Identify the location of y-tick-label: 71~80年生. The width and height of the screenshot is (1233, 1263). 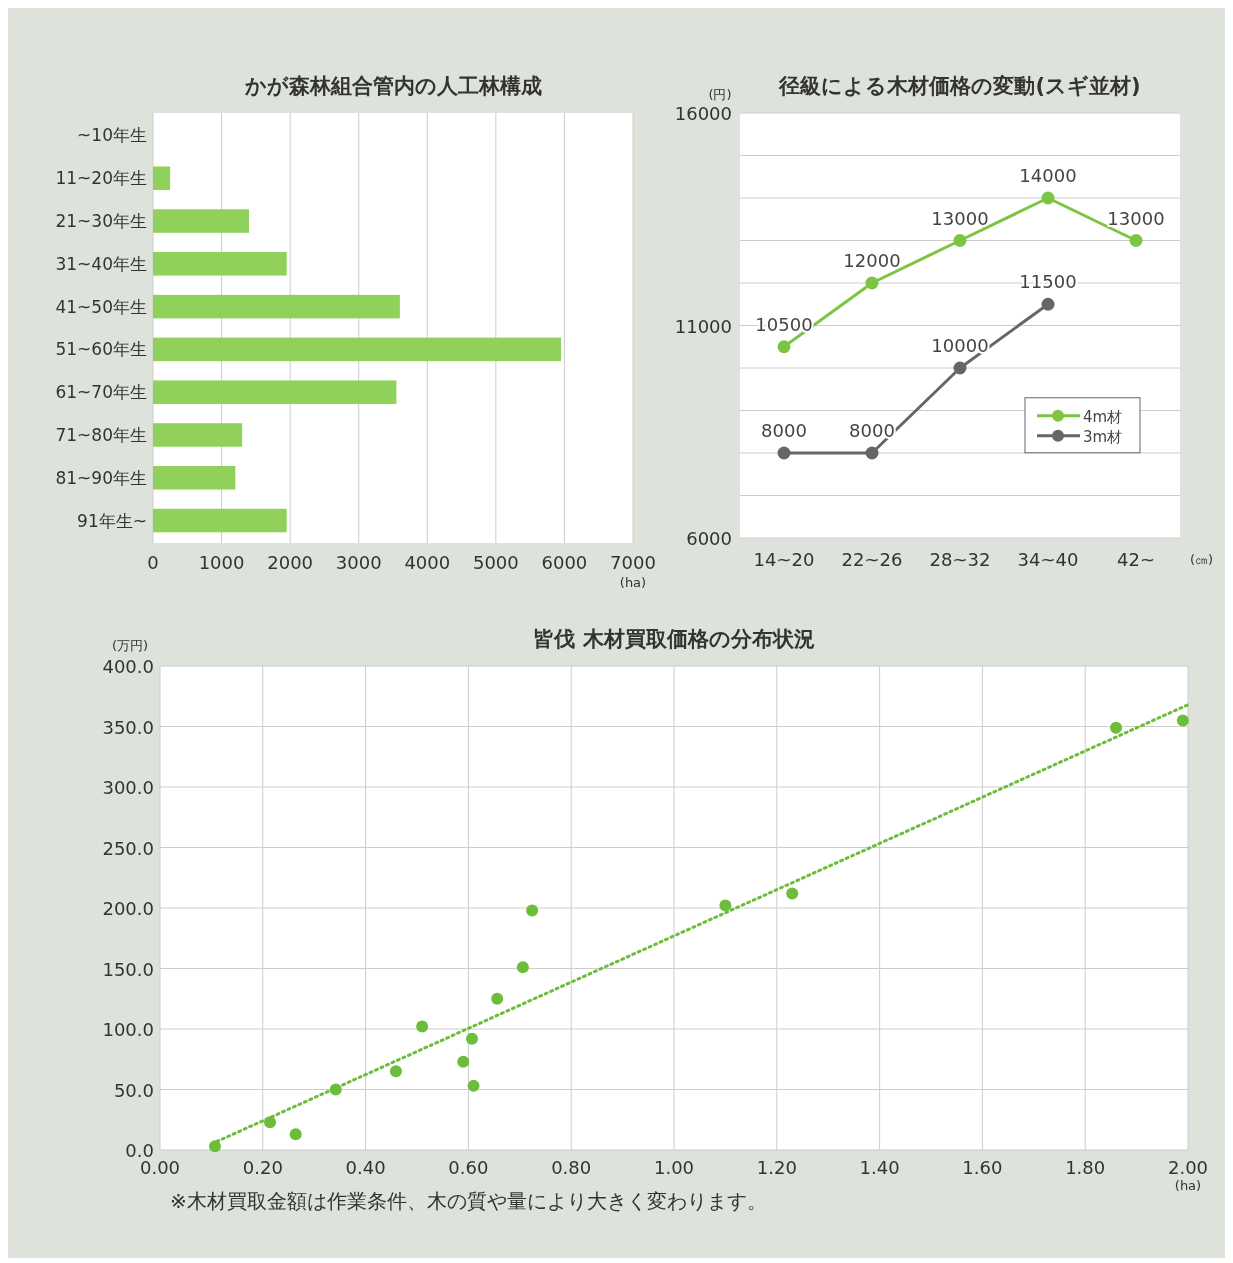
(101, 434).